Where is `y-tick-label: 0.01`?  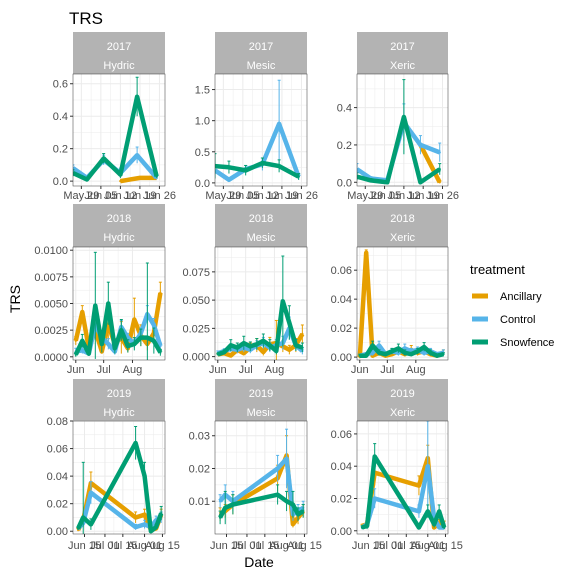
y-tick-label: 0.01 is located at coordinates (199, 502).